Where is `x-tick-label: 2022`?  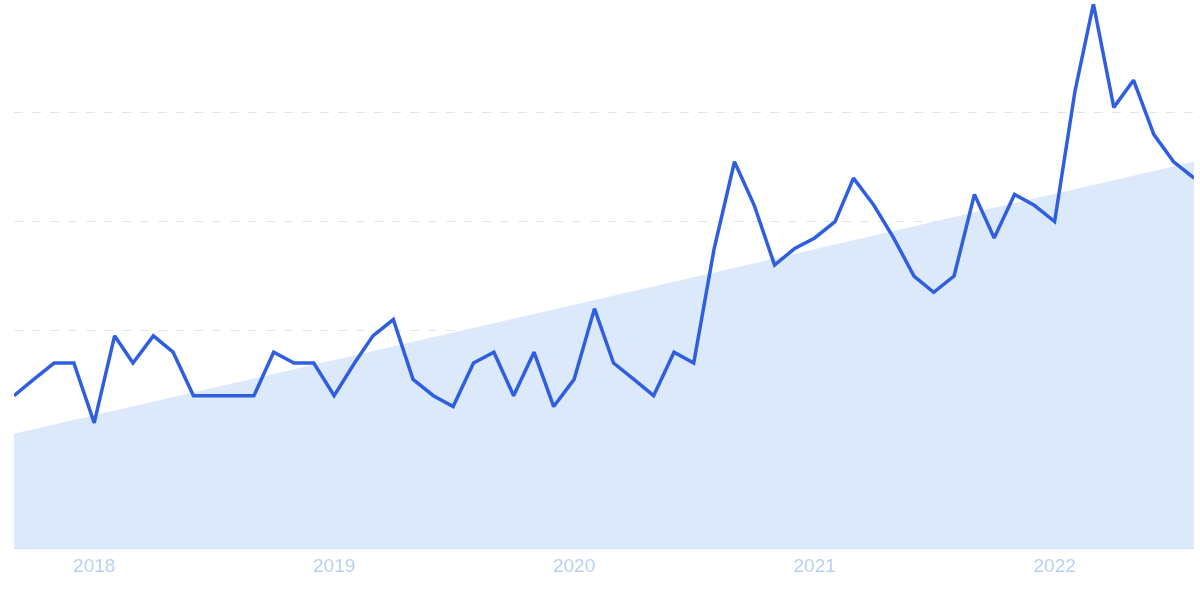 x-tick-label: 2022 is located at coordinates (1054, 565).